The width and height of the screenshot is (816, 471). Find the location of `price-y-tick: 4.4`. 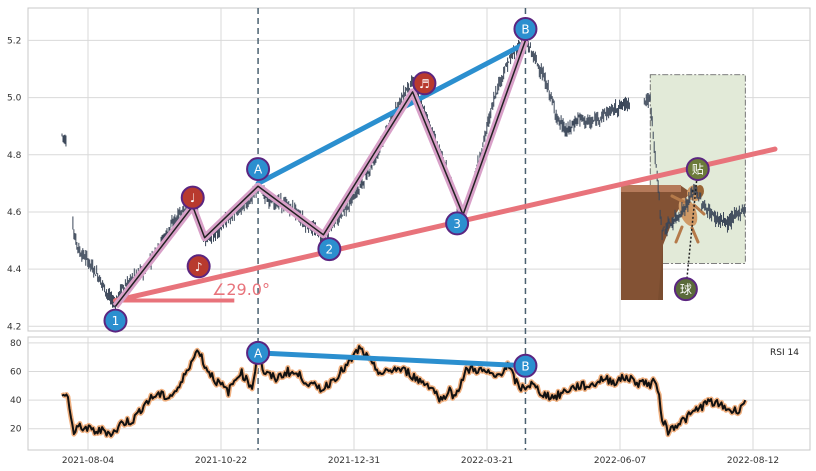

price-y-tick: 4.4 is located at coordinates (14, 270).